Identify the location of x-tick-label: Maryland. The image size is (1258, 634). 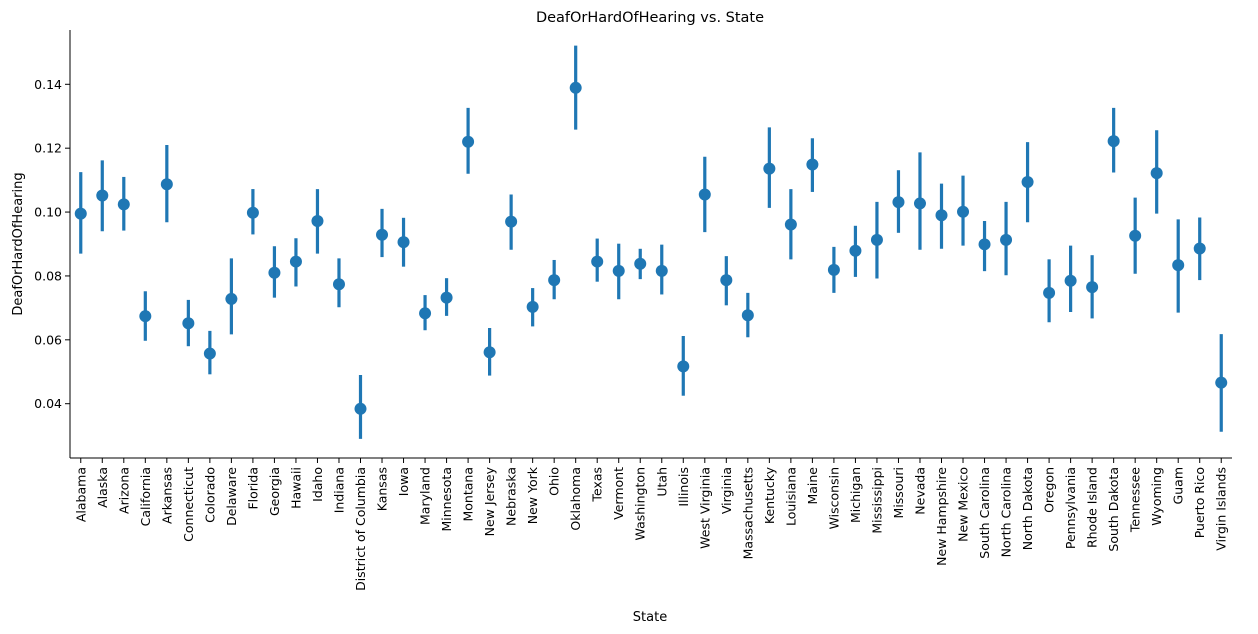
(425, 496).